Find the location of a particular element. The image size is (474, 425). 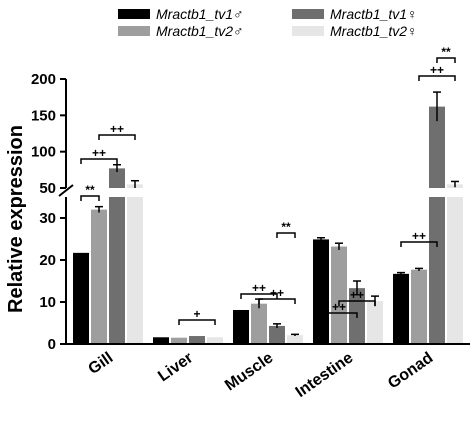

y-tick-label: 10 is located at coordinates (47, 302).